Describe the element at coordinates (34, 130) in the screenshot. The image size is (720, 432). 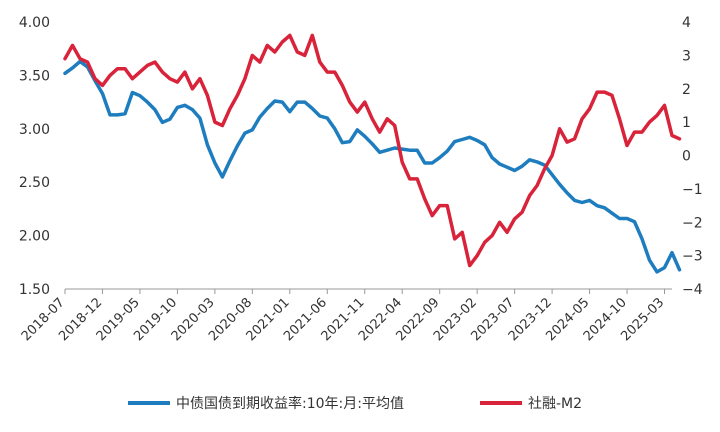
I see `left-tick-label: 3.00` at that location.